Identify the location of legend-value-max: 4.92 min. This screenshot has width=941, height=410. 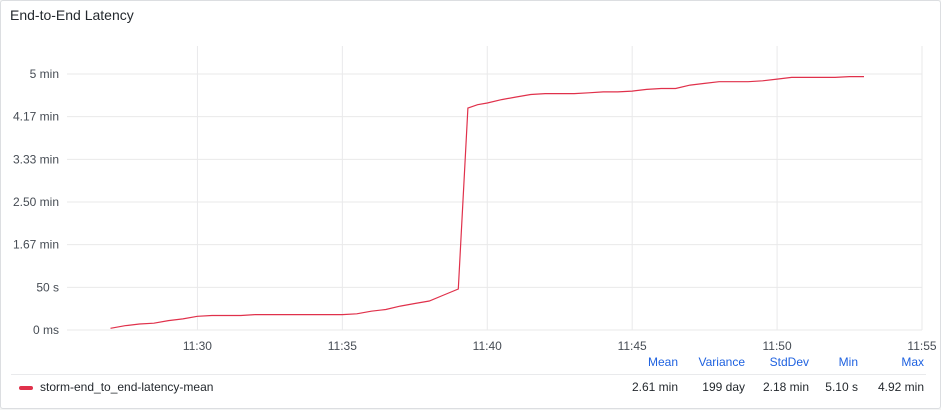
(895, 387).